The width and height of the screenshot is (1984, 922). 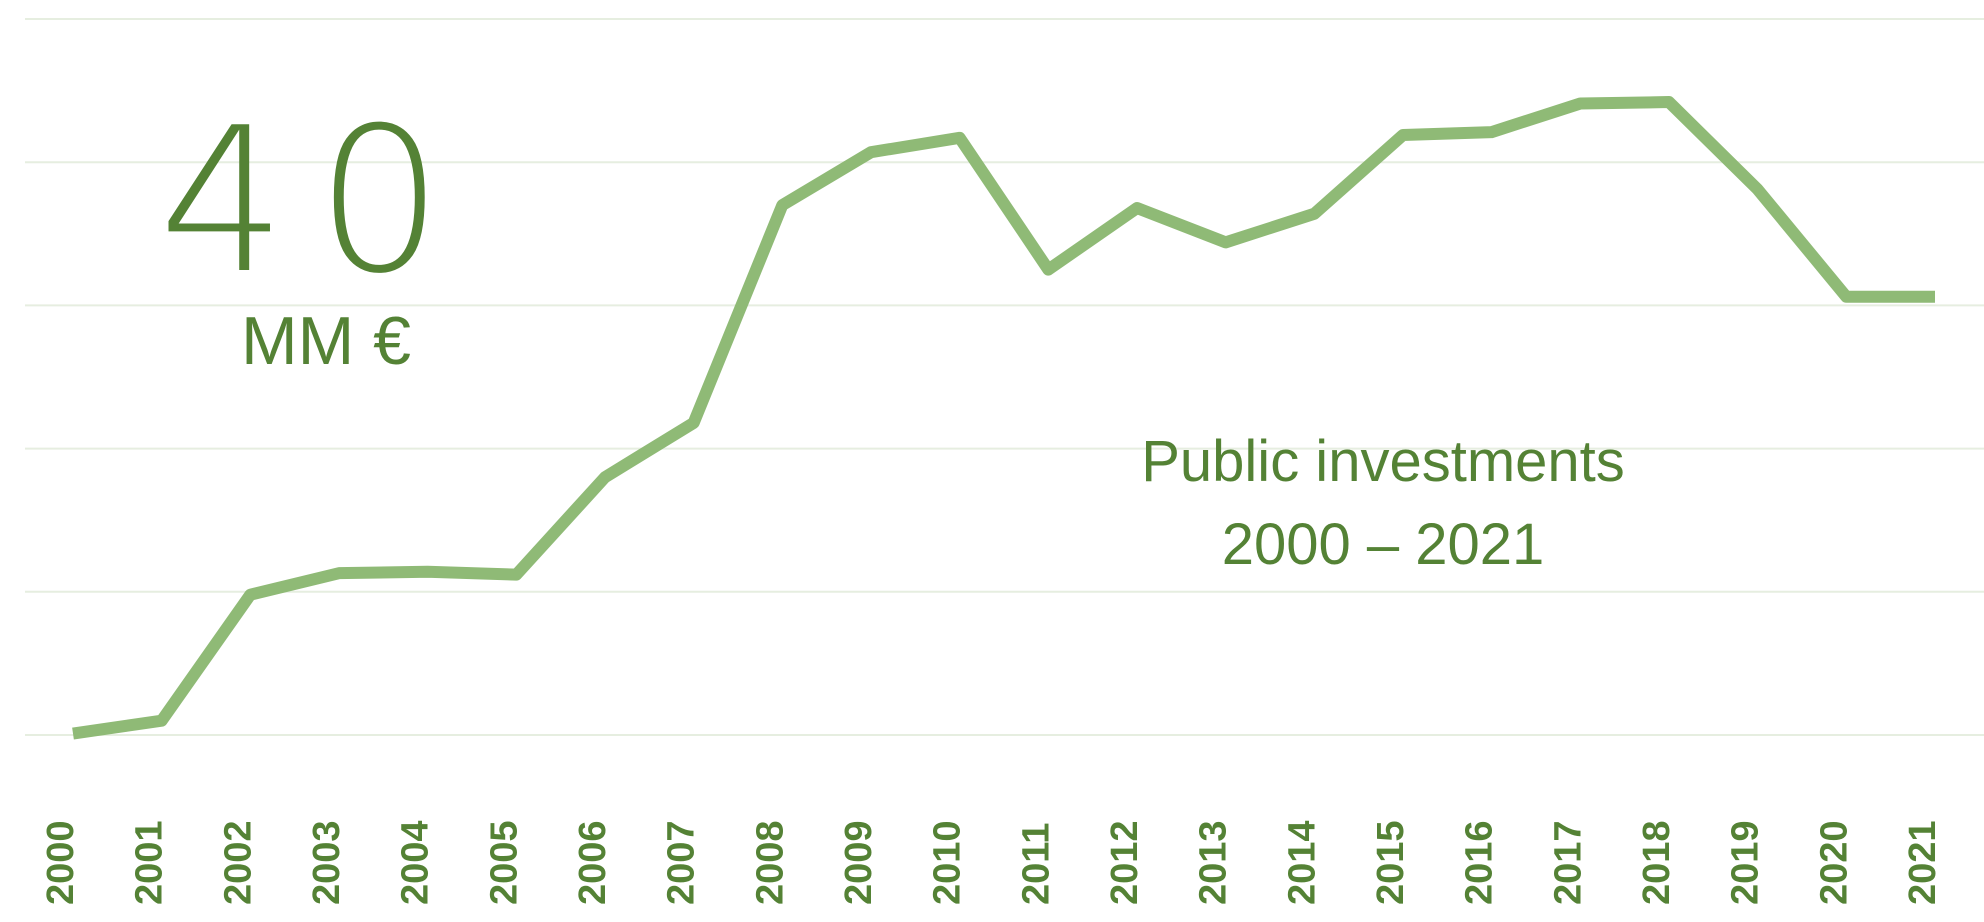 I want to click on x-tick-label: 2000, so click(x=61, y=862).